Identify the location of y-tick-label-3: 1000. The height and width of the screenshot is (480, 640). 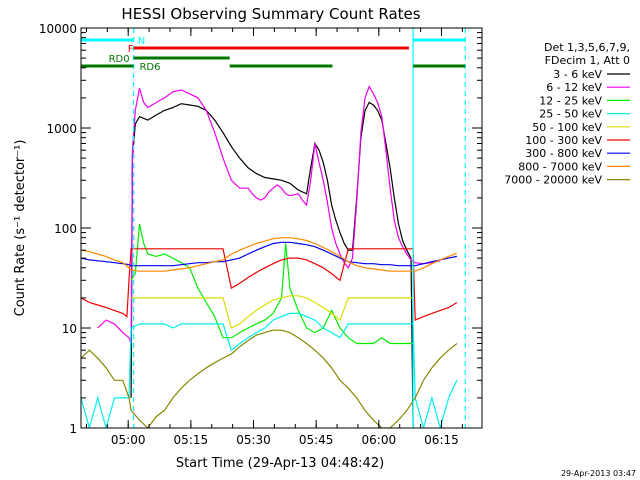
(61, 129).